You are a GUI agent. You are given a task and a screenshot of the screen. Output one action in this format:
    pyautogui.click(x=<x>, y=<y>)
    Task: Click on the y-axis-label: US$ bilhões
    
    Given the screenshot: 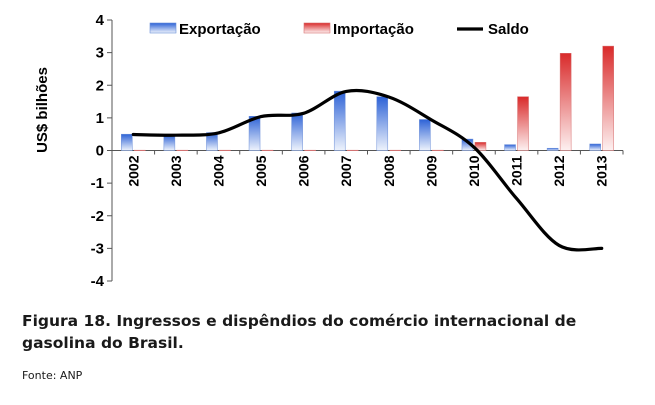 What is the action you would take?
    pyautogui.click(x=42, y=110)
    